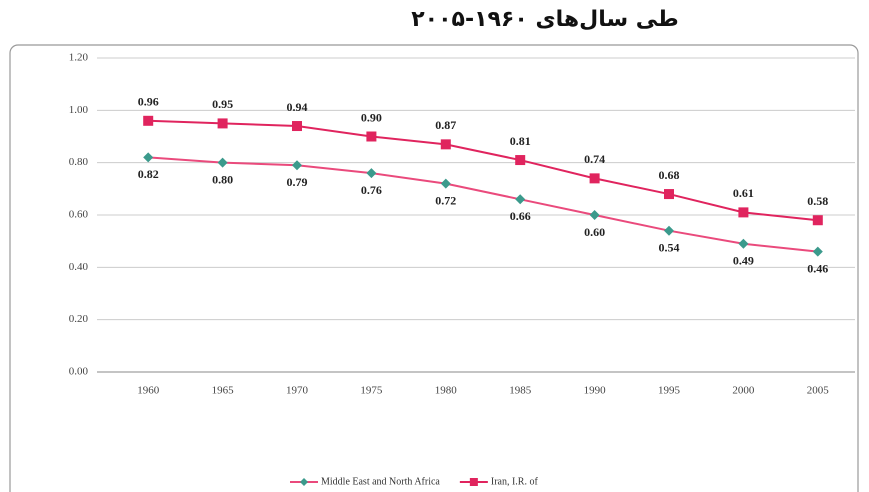 This screenshot has width=869, height=492. I want to click on chart-title: طی سال‌های ۱۹۶۰-۲۰۰۵, so click(545, 19).